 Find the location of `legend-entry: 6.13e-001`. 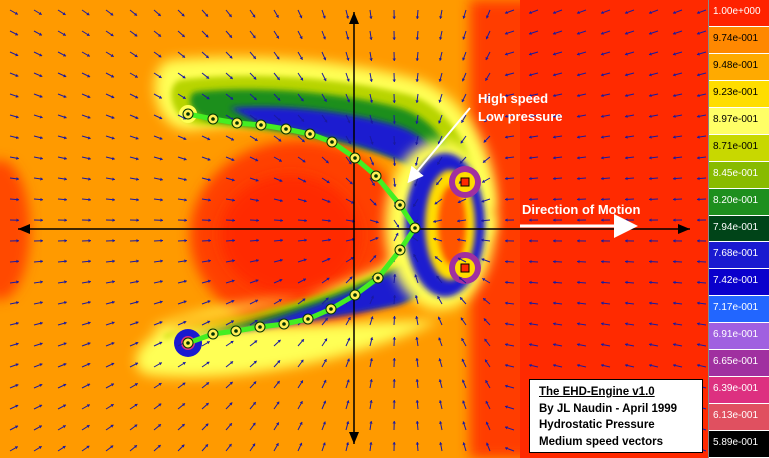

legend-entry: 6.13e-001 is located at coordinates (739, 418).